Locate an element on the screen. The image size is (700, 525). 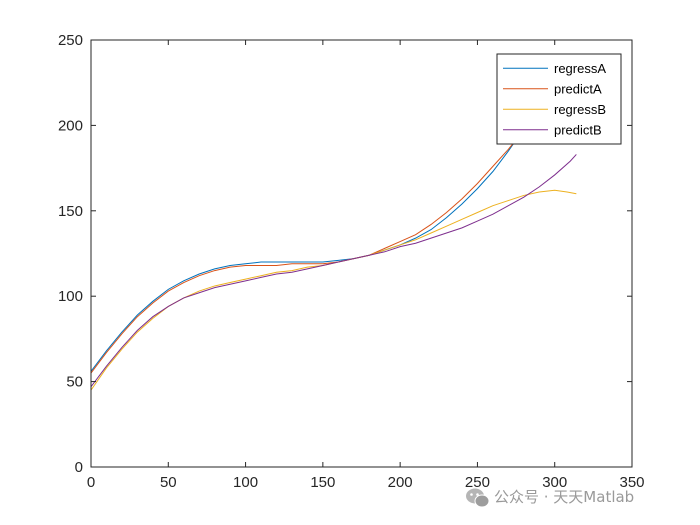
x-tick-label: 350 is located at coordinates (631, 482).